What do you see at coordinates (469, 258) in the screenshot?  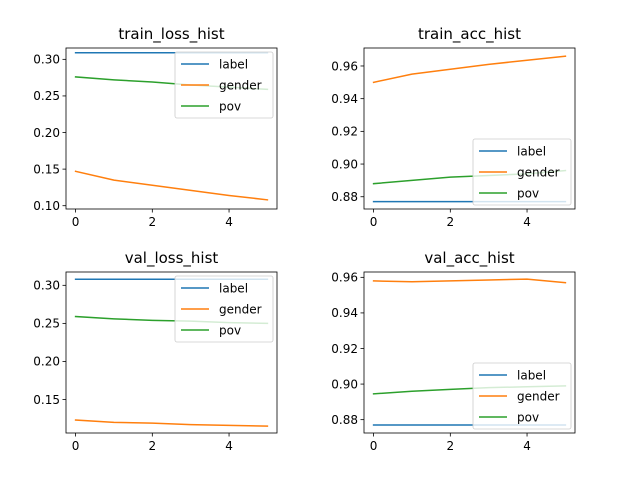 I see `subplot-title: val_acc_hist` at bounding box center [469, 258].